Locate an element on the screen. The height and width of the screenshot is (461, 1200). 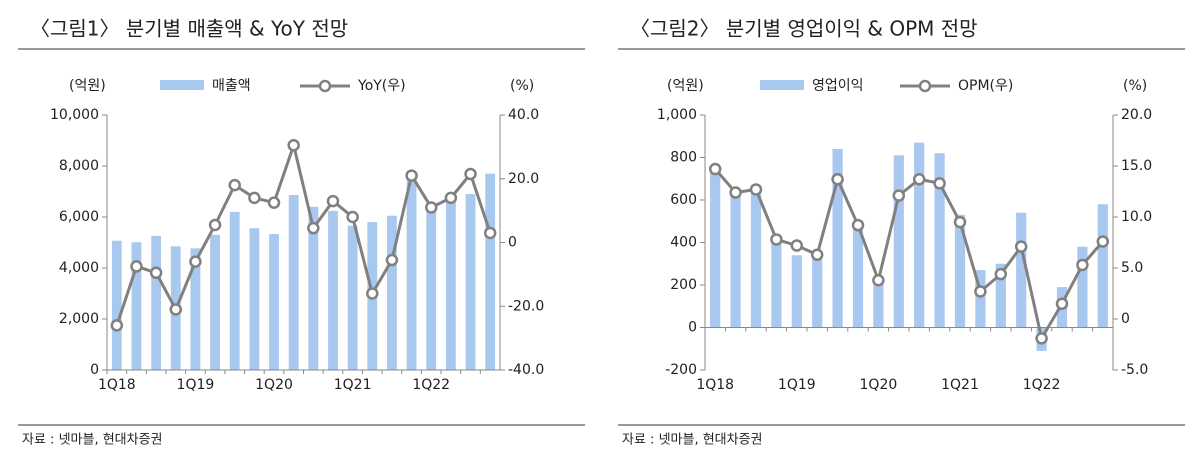
y2-tick-label: 0 is located at coordinates (512, 243).